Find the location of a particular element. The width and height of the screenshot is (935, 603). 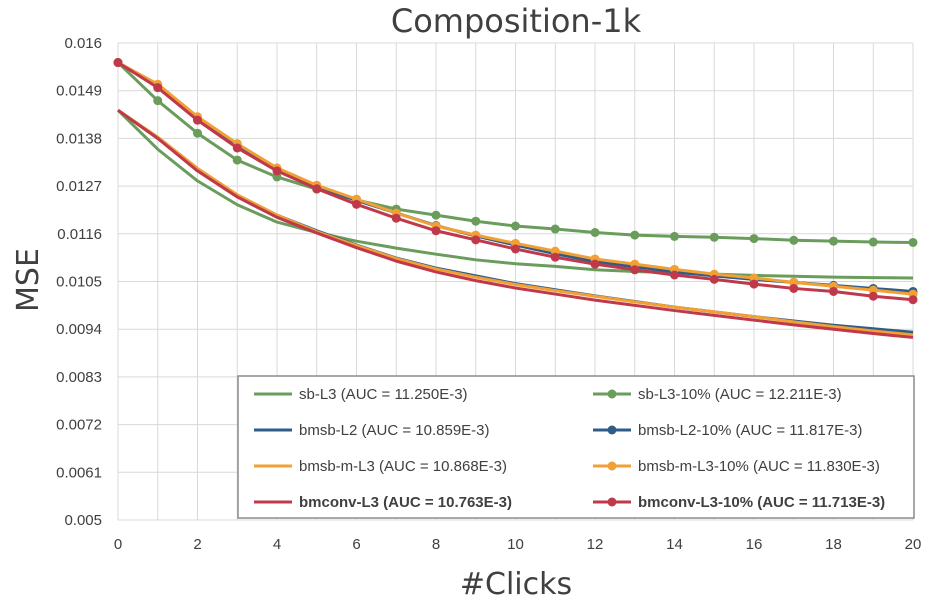

legend-item: bmconv-L3-10% (AUC = 11.713E-3) is located at coordinates (739, 502).